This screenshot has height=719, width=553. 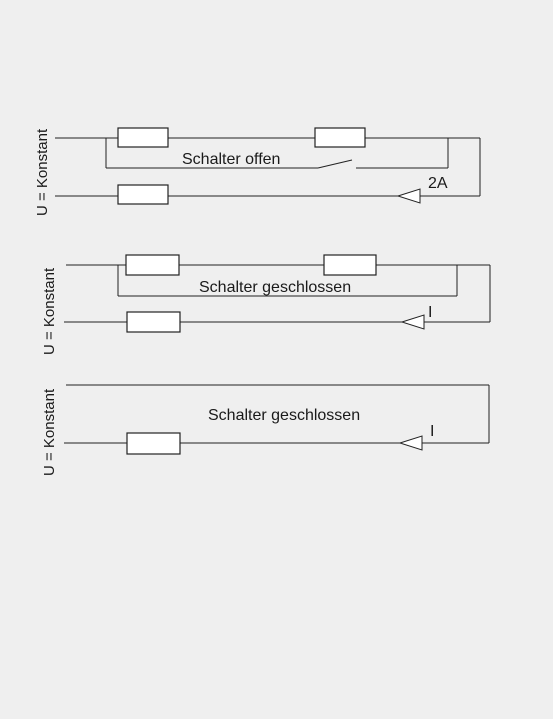 What do you see at coordinates (266, 304) in the screenshot?
I see `circuit-2: Schalter geschlossen I U = Konstant` at bounding box center [266, 304].